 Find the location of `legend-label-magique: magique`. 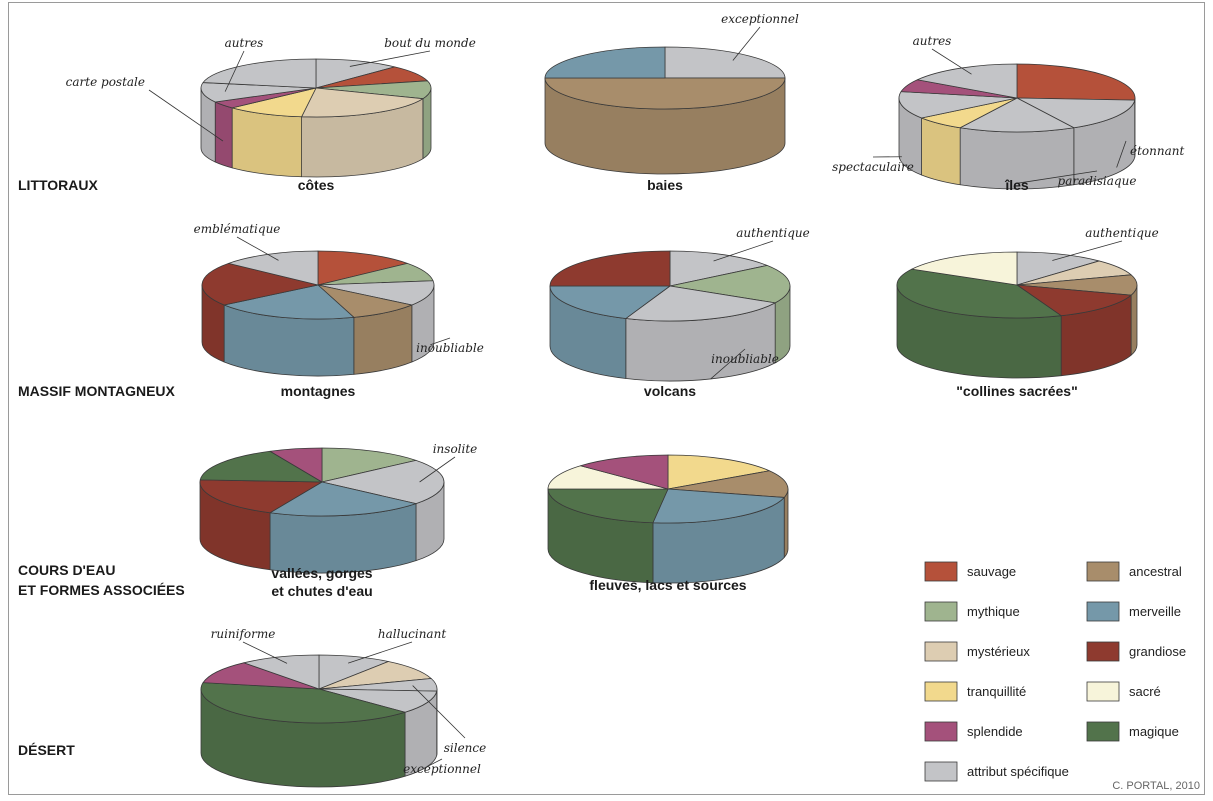

legend-label-magique: magique is located at coordinates (1154, 731).